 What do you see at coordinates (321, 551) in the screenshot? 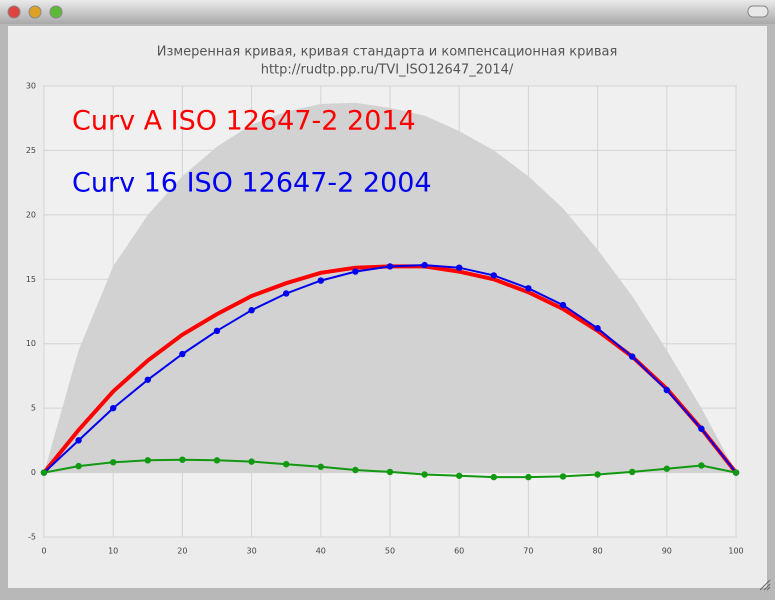
I see `x-tick-label: 40` at bounding box center [321, 551].